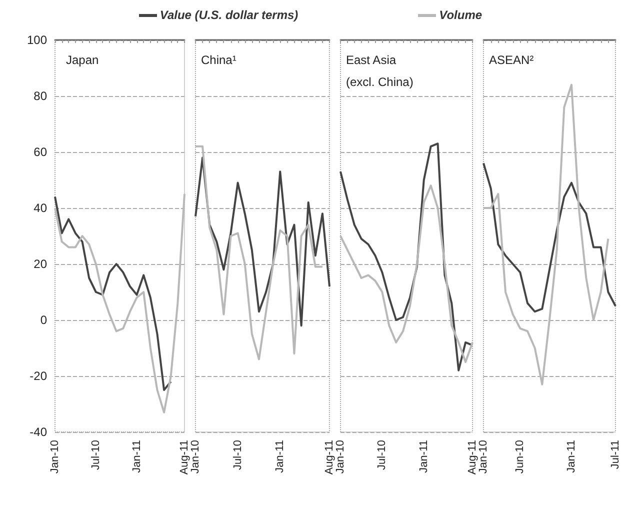 The image size is (621, 505). Describe the element at coordinates (37, 40) in the screenshot. I see `y-tick-label: 100` at that location.